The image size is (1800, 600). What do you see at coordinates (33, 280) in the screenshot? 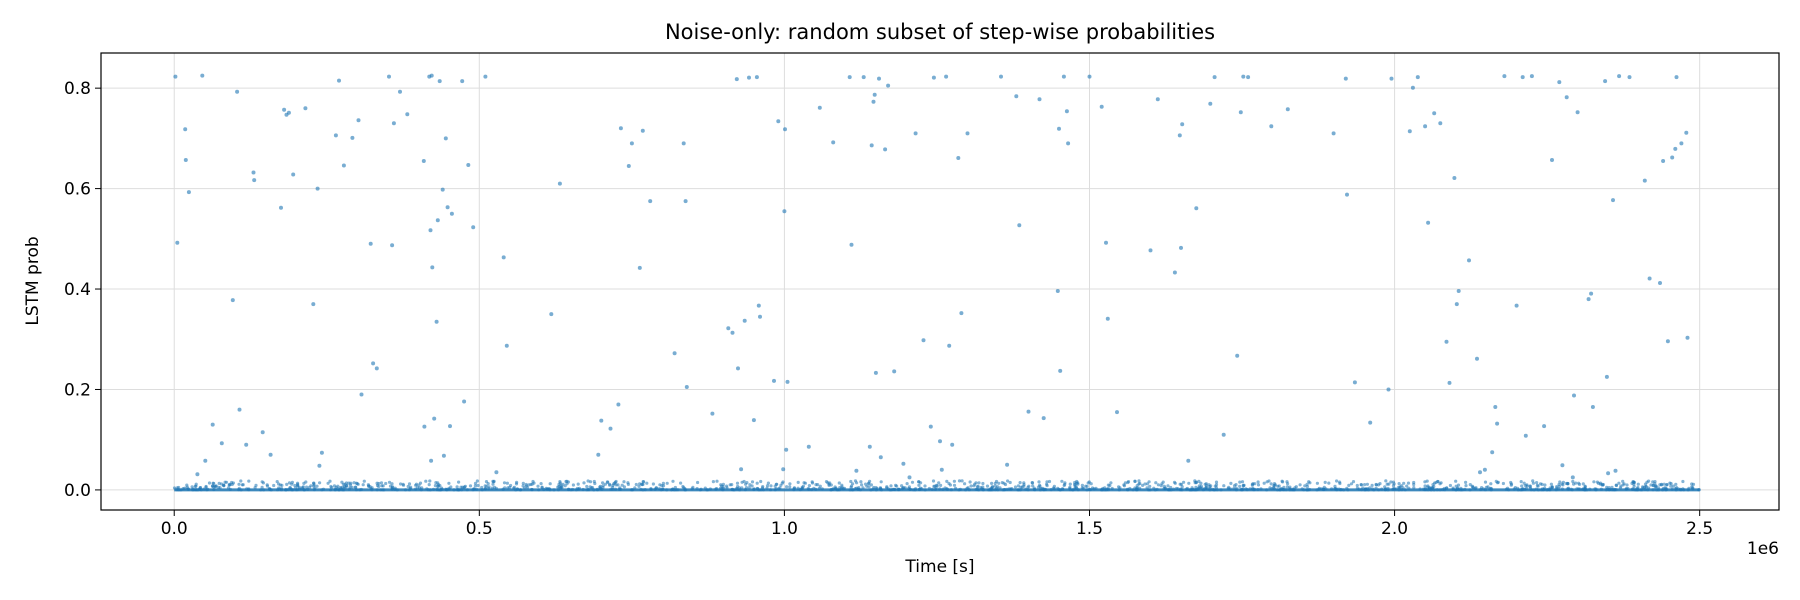
I see `y-axis-label: LSTM prob` at bounding box center [33, 280].